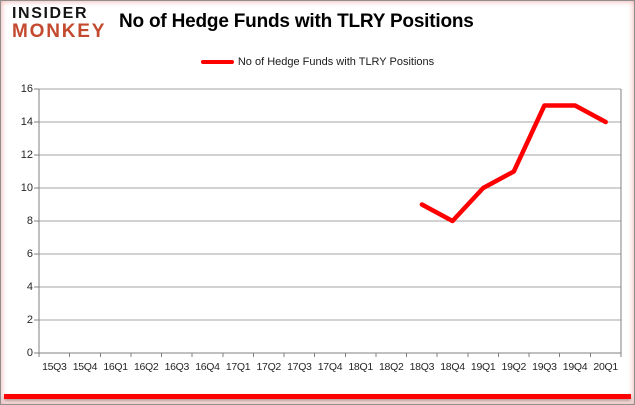  Describe the element at coordinates (177, 367) in the screenshot. I see `x-axis-tick-label: 16Q3` at that location.